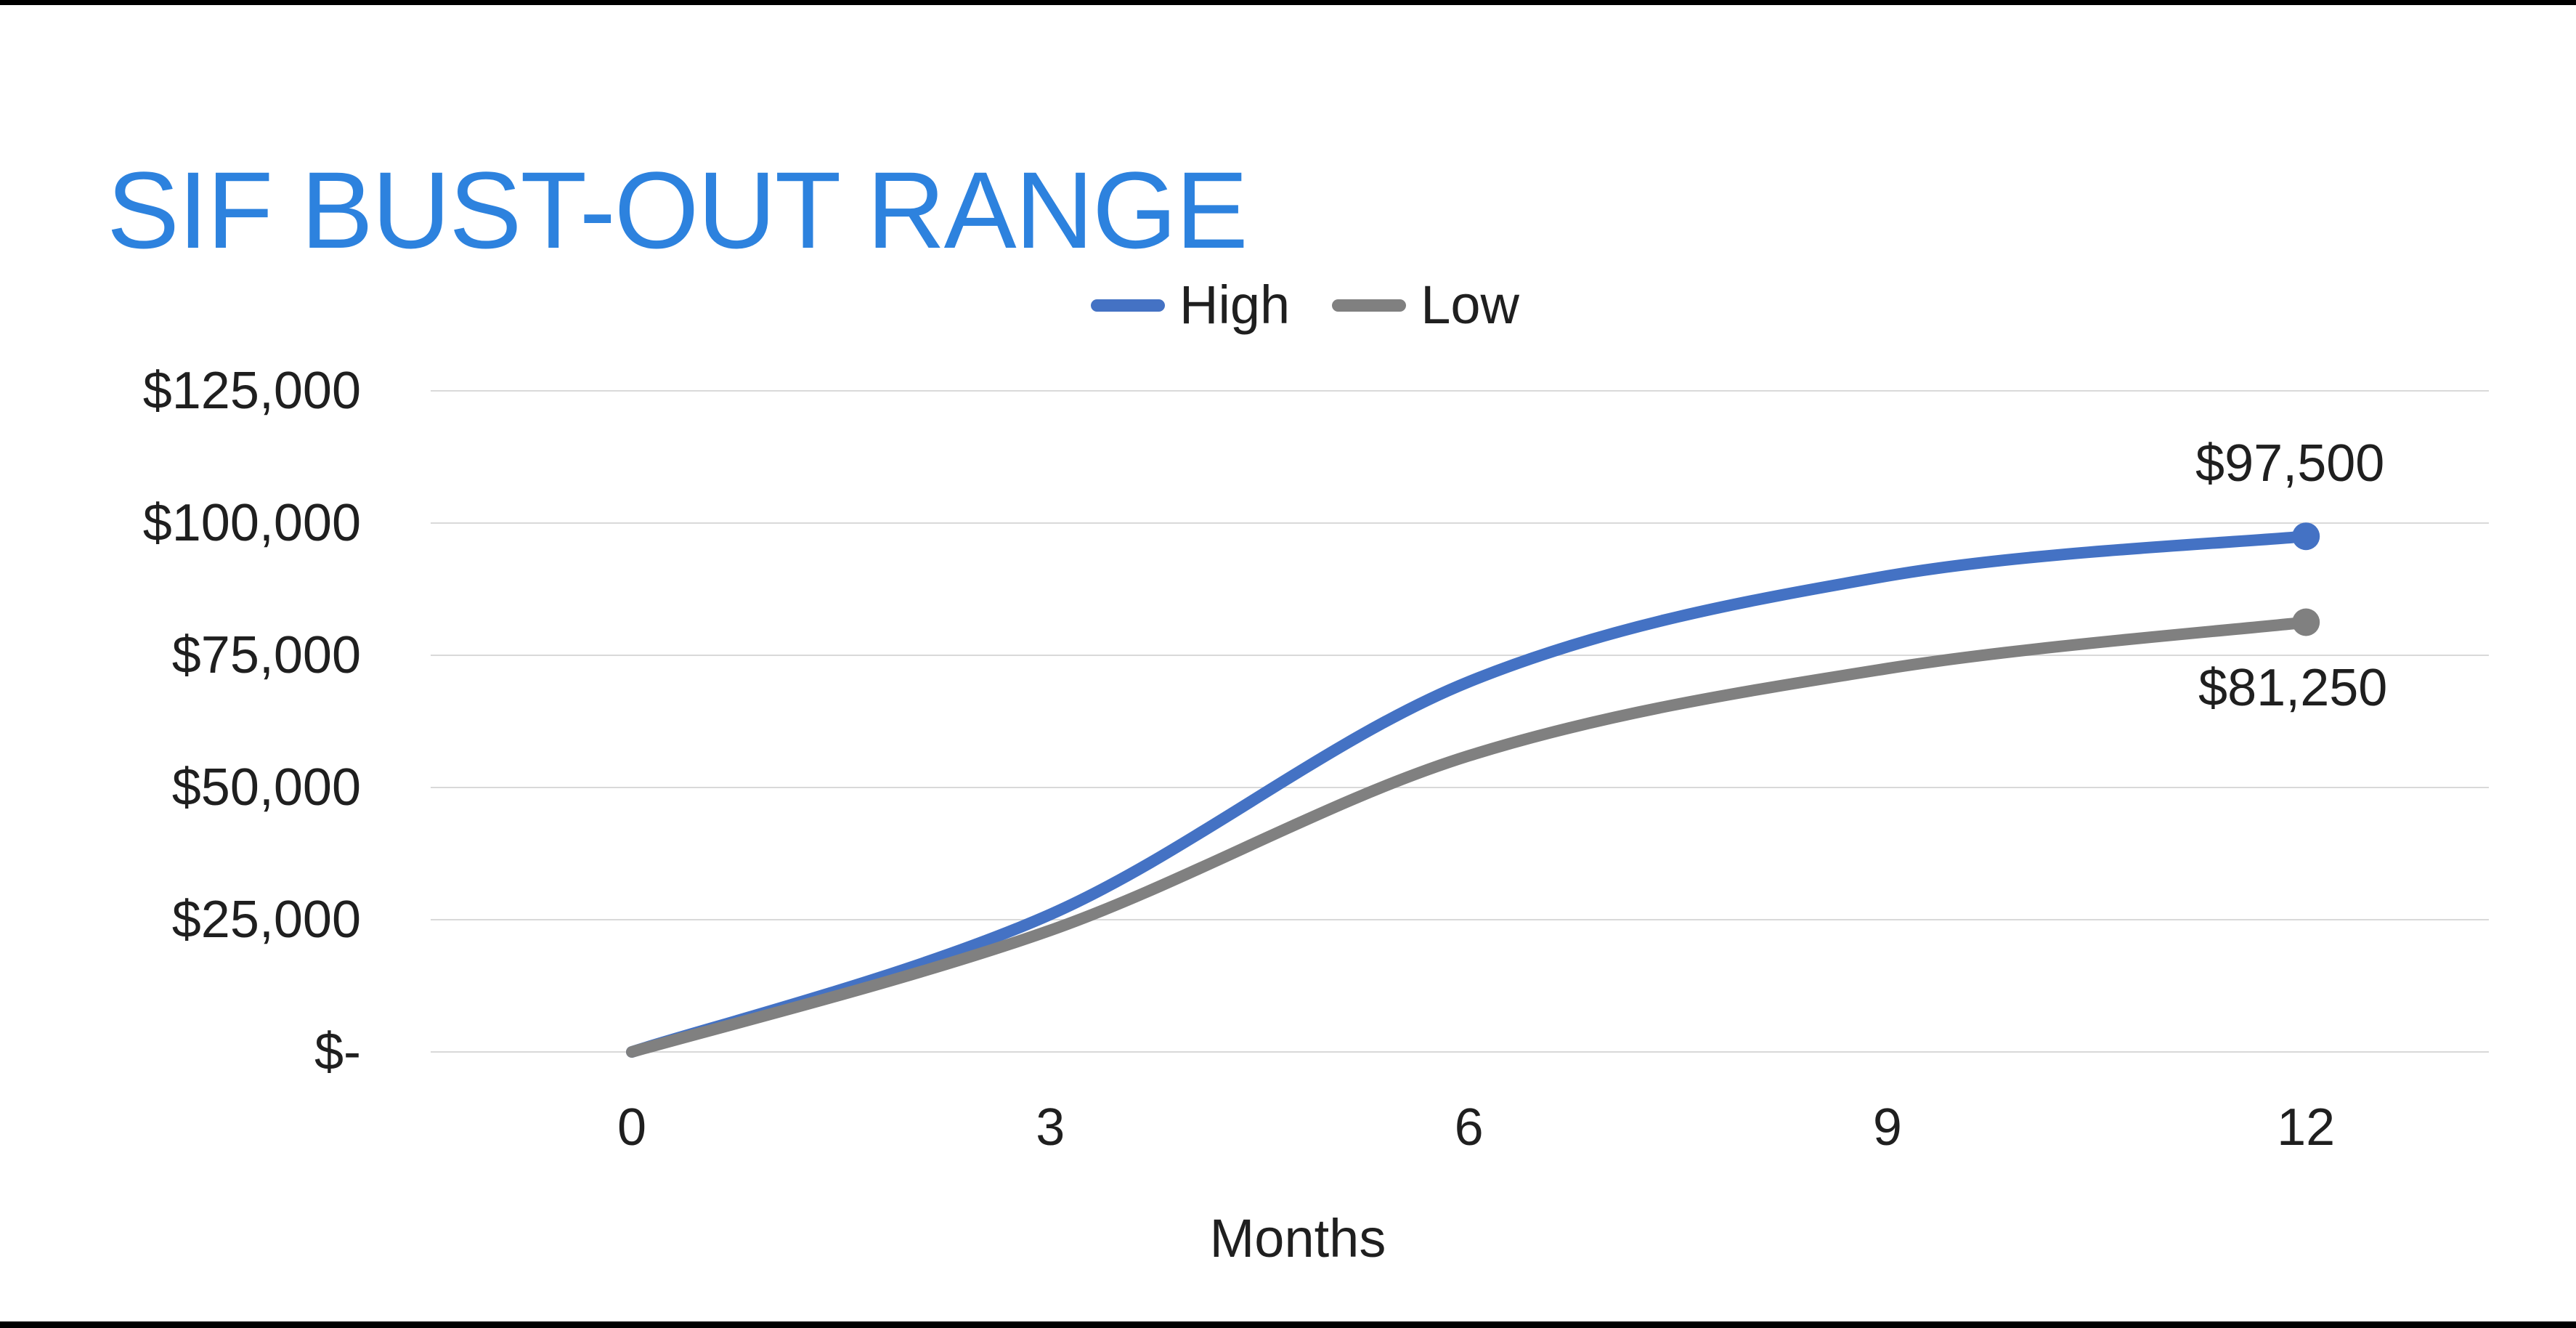  What do you see at coordinates (1369, 305) in the screenshot?
I see `low-series-swatch` at bounding box center [1369, 305].